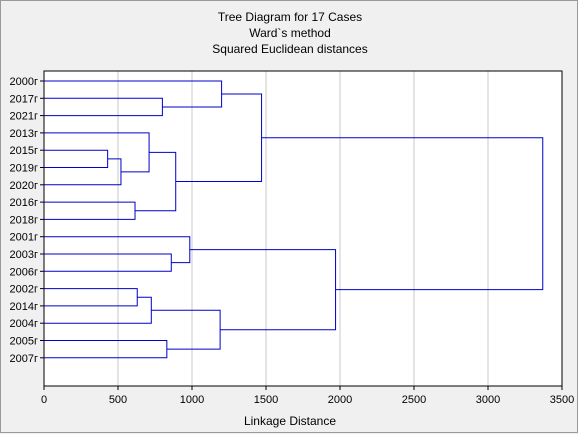 The image size is (578, 434). I want to click on chart-subtitle-method: Ward`s method, so click(290, 33).